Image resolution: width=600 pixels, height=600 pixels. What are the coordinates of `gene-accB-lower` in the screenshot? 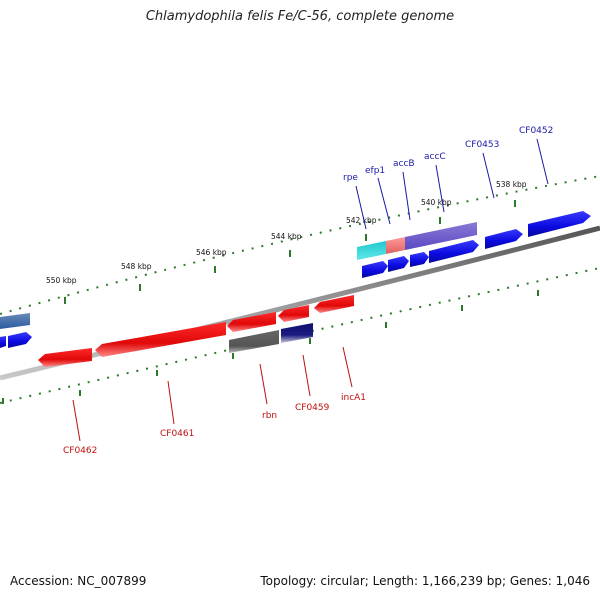 It's located at (419, 259).